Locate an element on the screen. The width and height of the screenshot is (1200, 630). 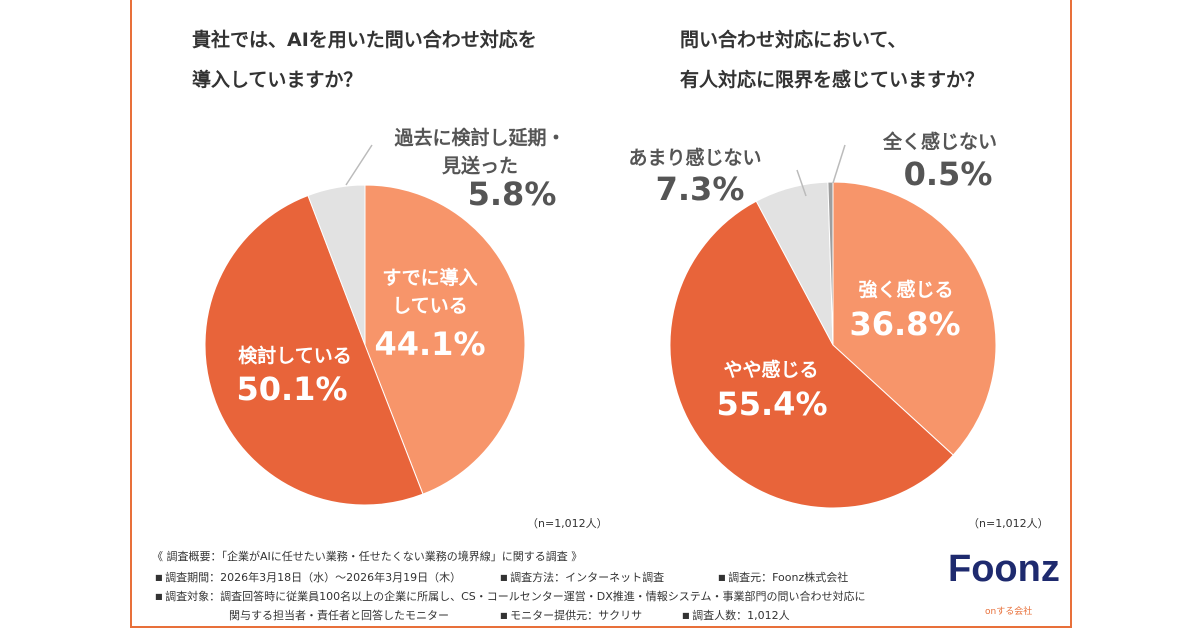
value-label: 5.8% is located at coordinates (512, 194).